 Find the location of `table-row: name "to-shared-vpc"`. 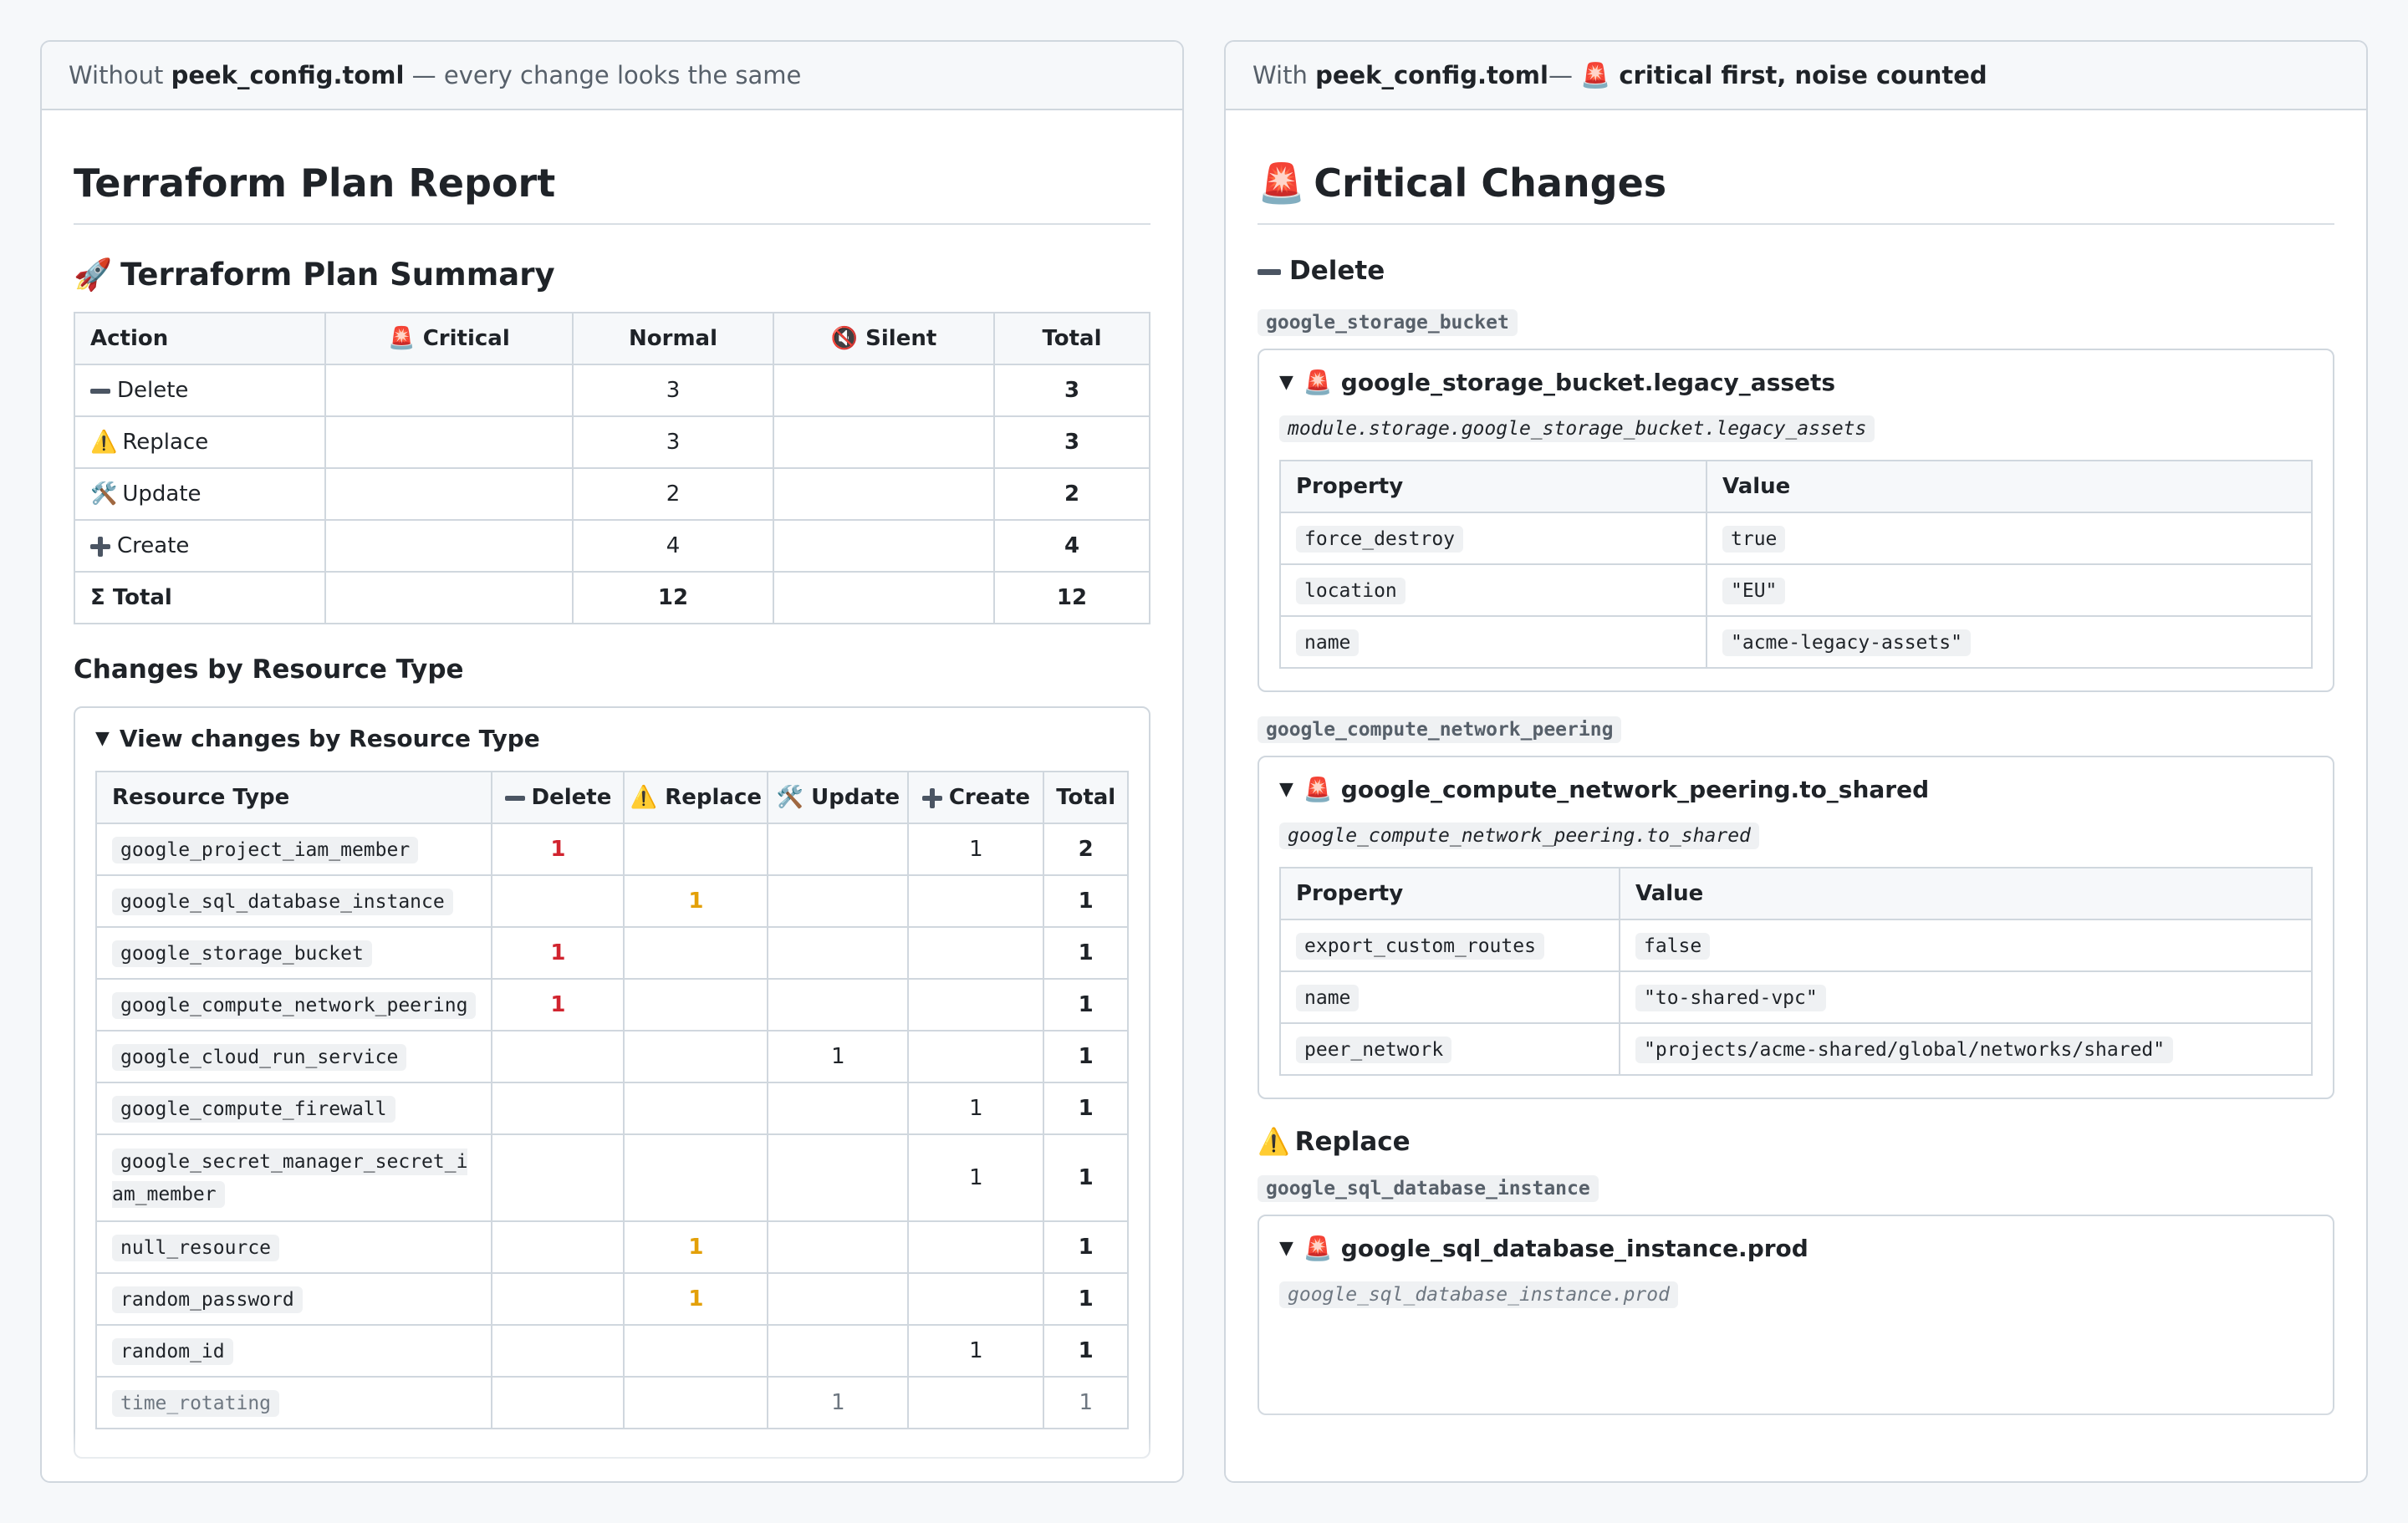

table-row: name "to-shared-vpc" is located at coordinates (1796, 997).